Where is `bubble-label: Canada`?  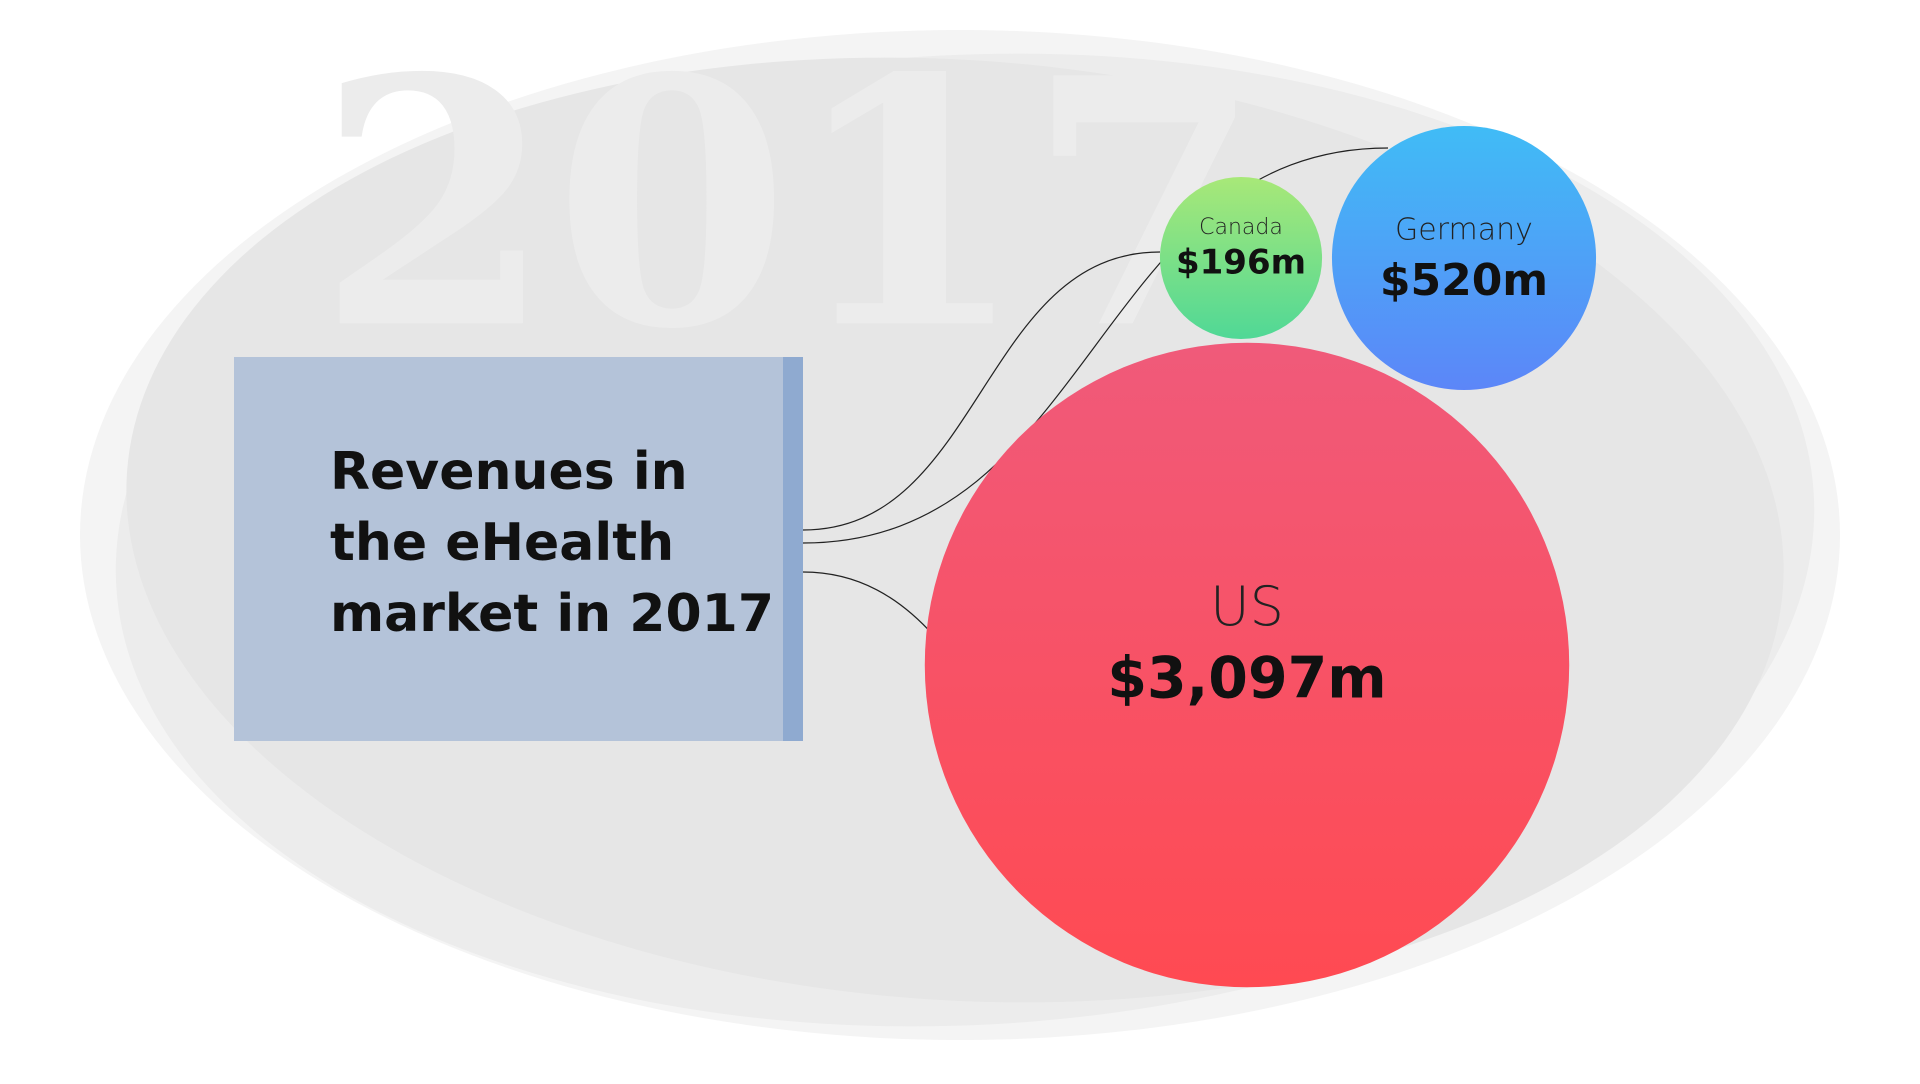 bubble-label: Canada is located at coordinates (1241, 227).